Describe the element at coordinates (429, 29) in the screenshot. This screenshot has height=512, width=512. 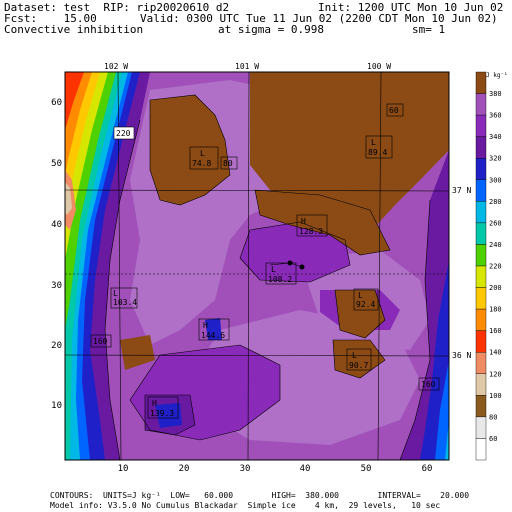
I see `header-smoothing: sm= 1` at that location.